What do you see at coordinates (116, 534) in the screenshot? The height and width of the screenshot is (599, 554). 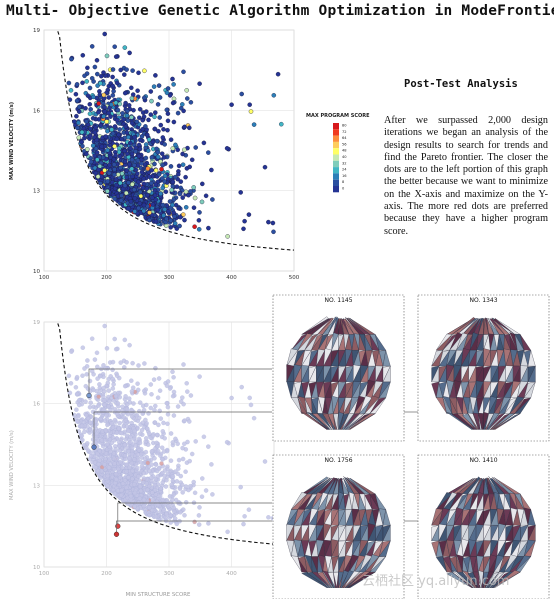 I see `highlight-point` at bounding box center [116, 534].